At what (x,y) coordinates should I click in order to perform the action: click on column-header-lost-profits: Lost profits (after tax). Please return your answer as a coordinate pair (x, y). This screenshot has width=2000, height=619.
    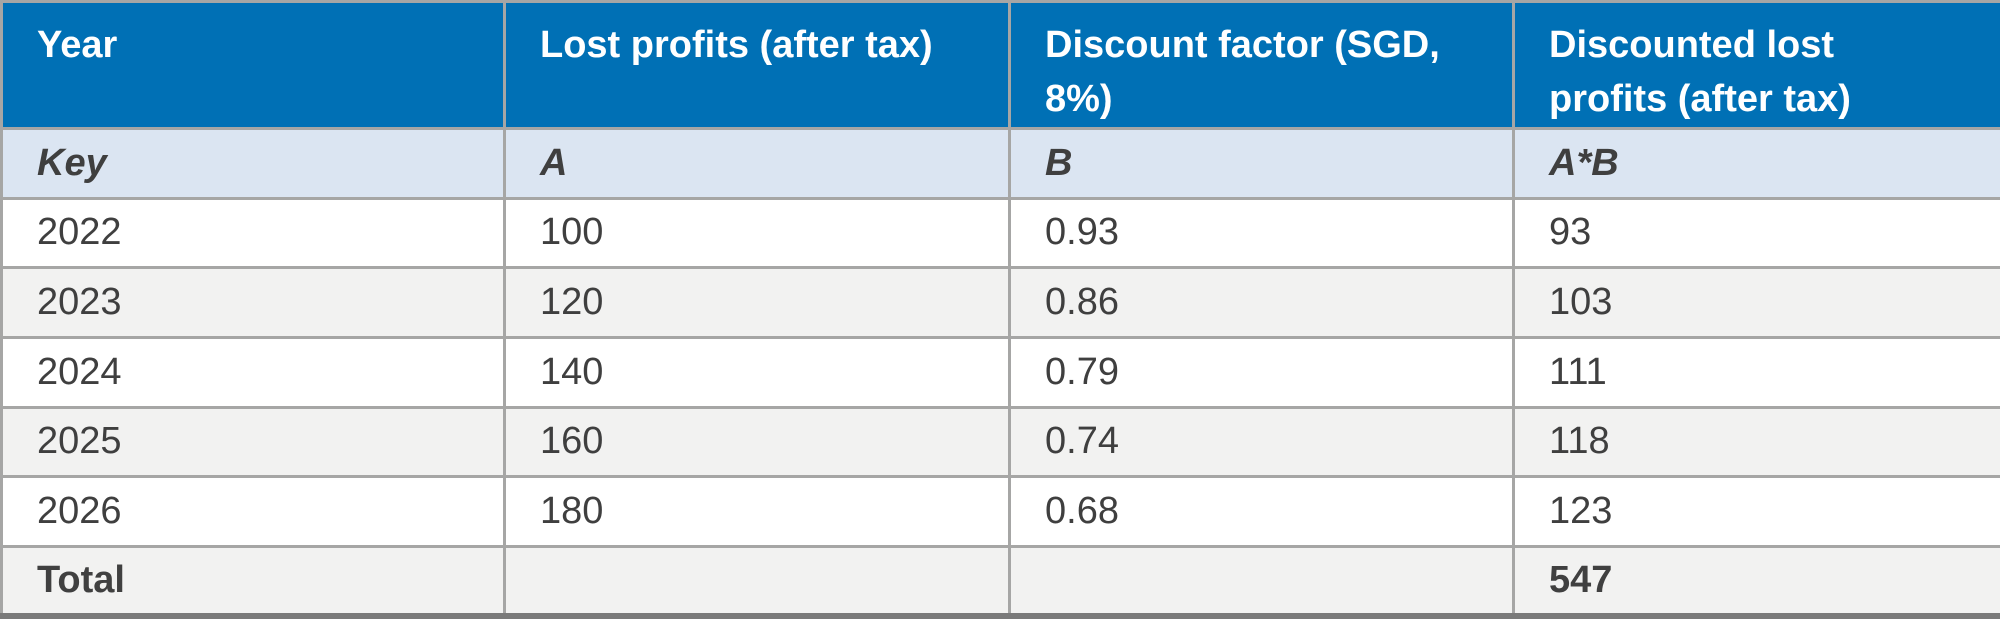
    Looking at the image, I should click on (757, 65).